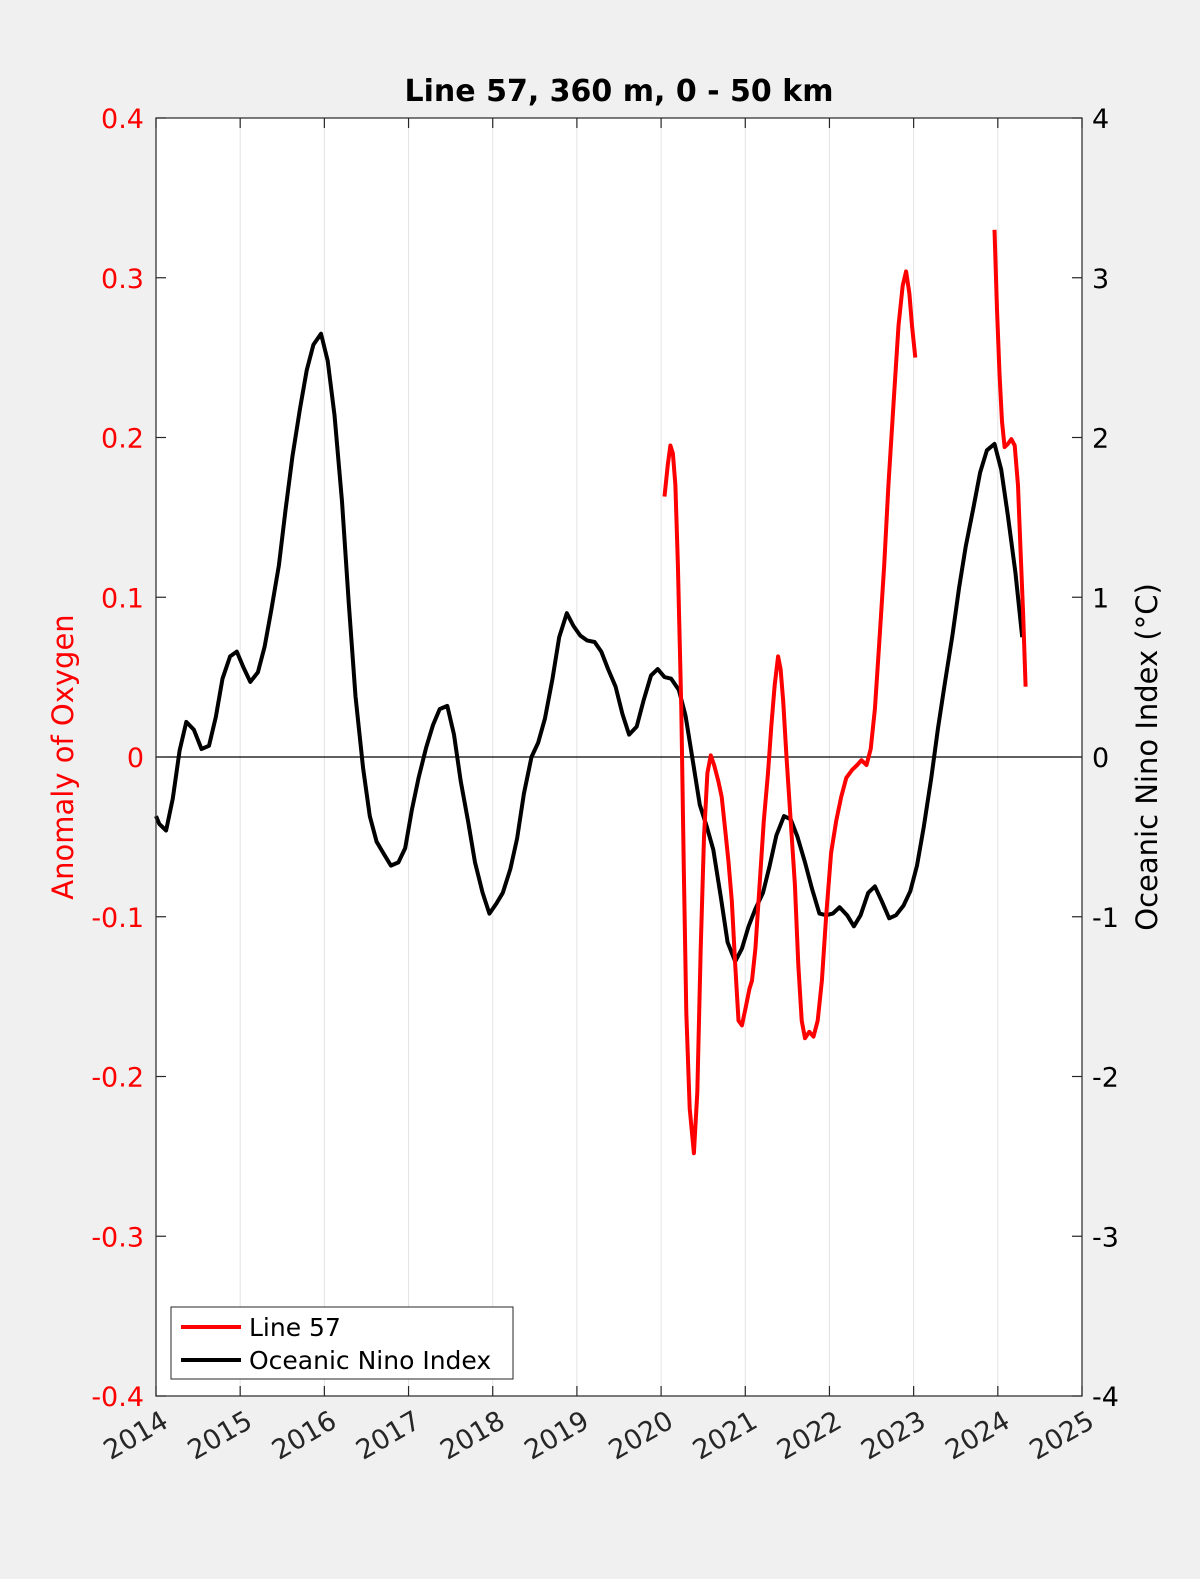 The width and height of the screenshot is (1200, 1579). Describe the element at coordinates (220, 1435) in the screenshot. I see `x-tick-label: 2015` at that location.